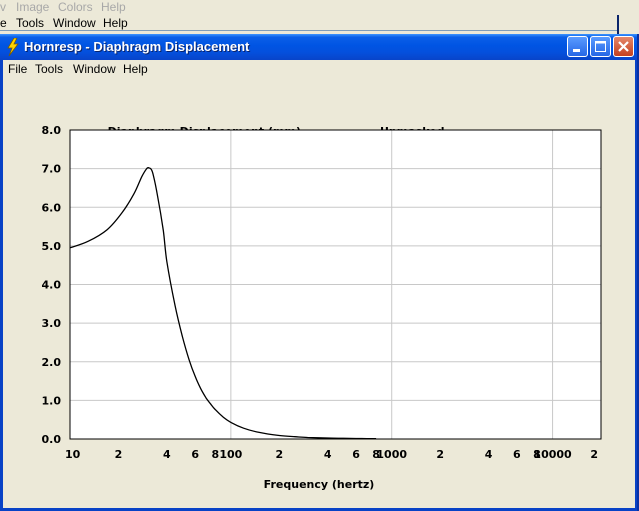 This screenshot has width=639, height=511. I want to click on x-tick-label: 10, so click(73, 454).